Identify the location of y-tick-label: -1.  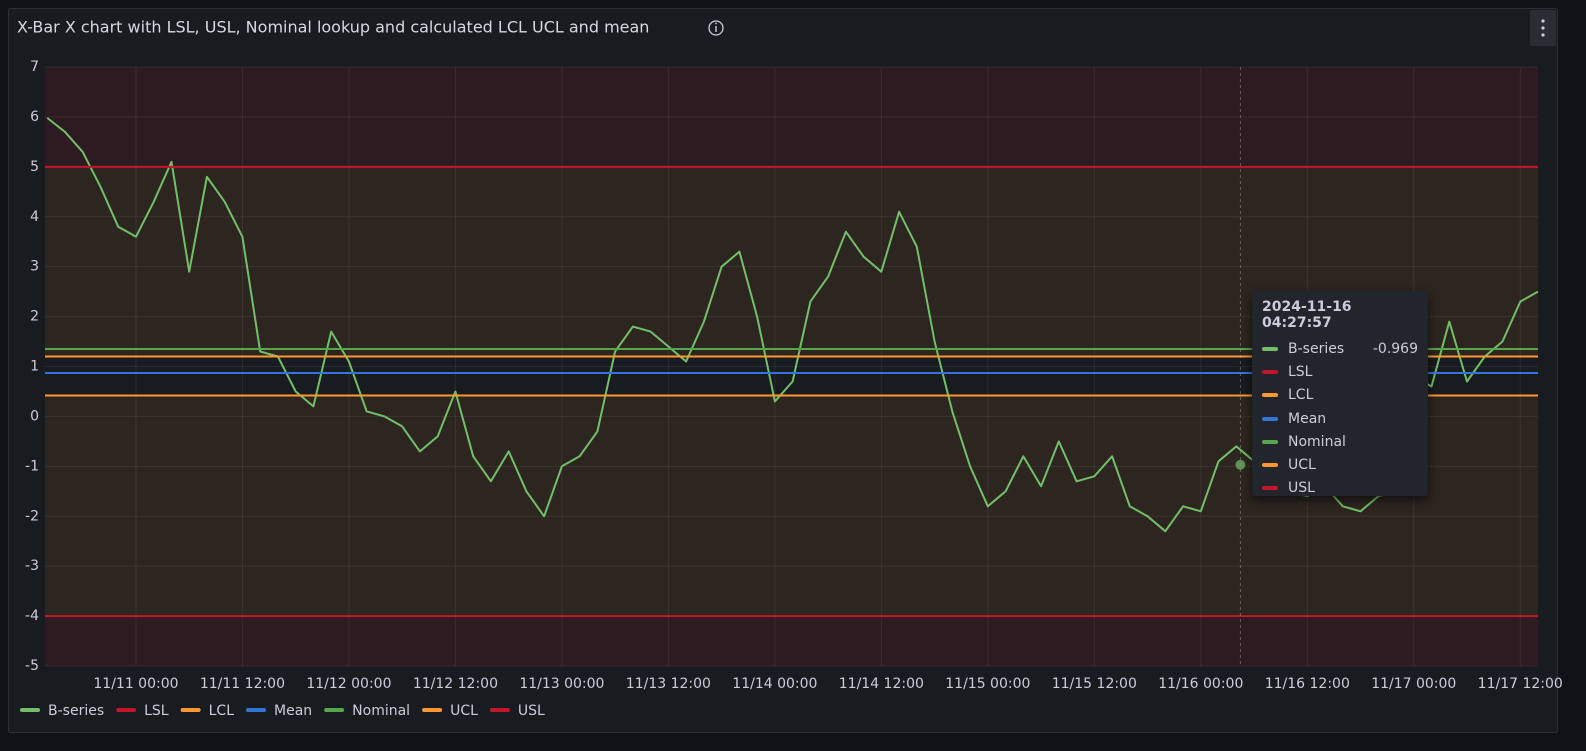
(32, 466).